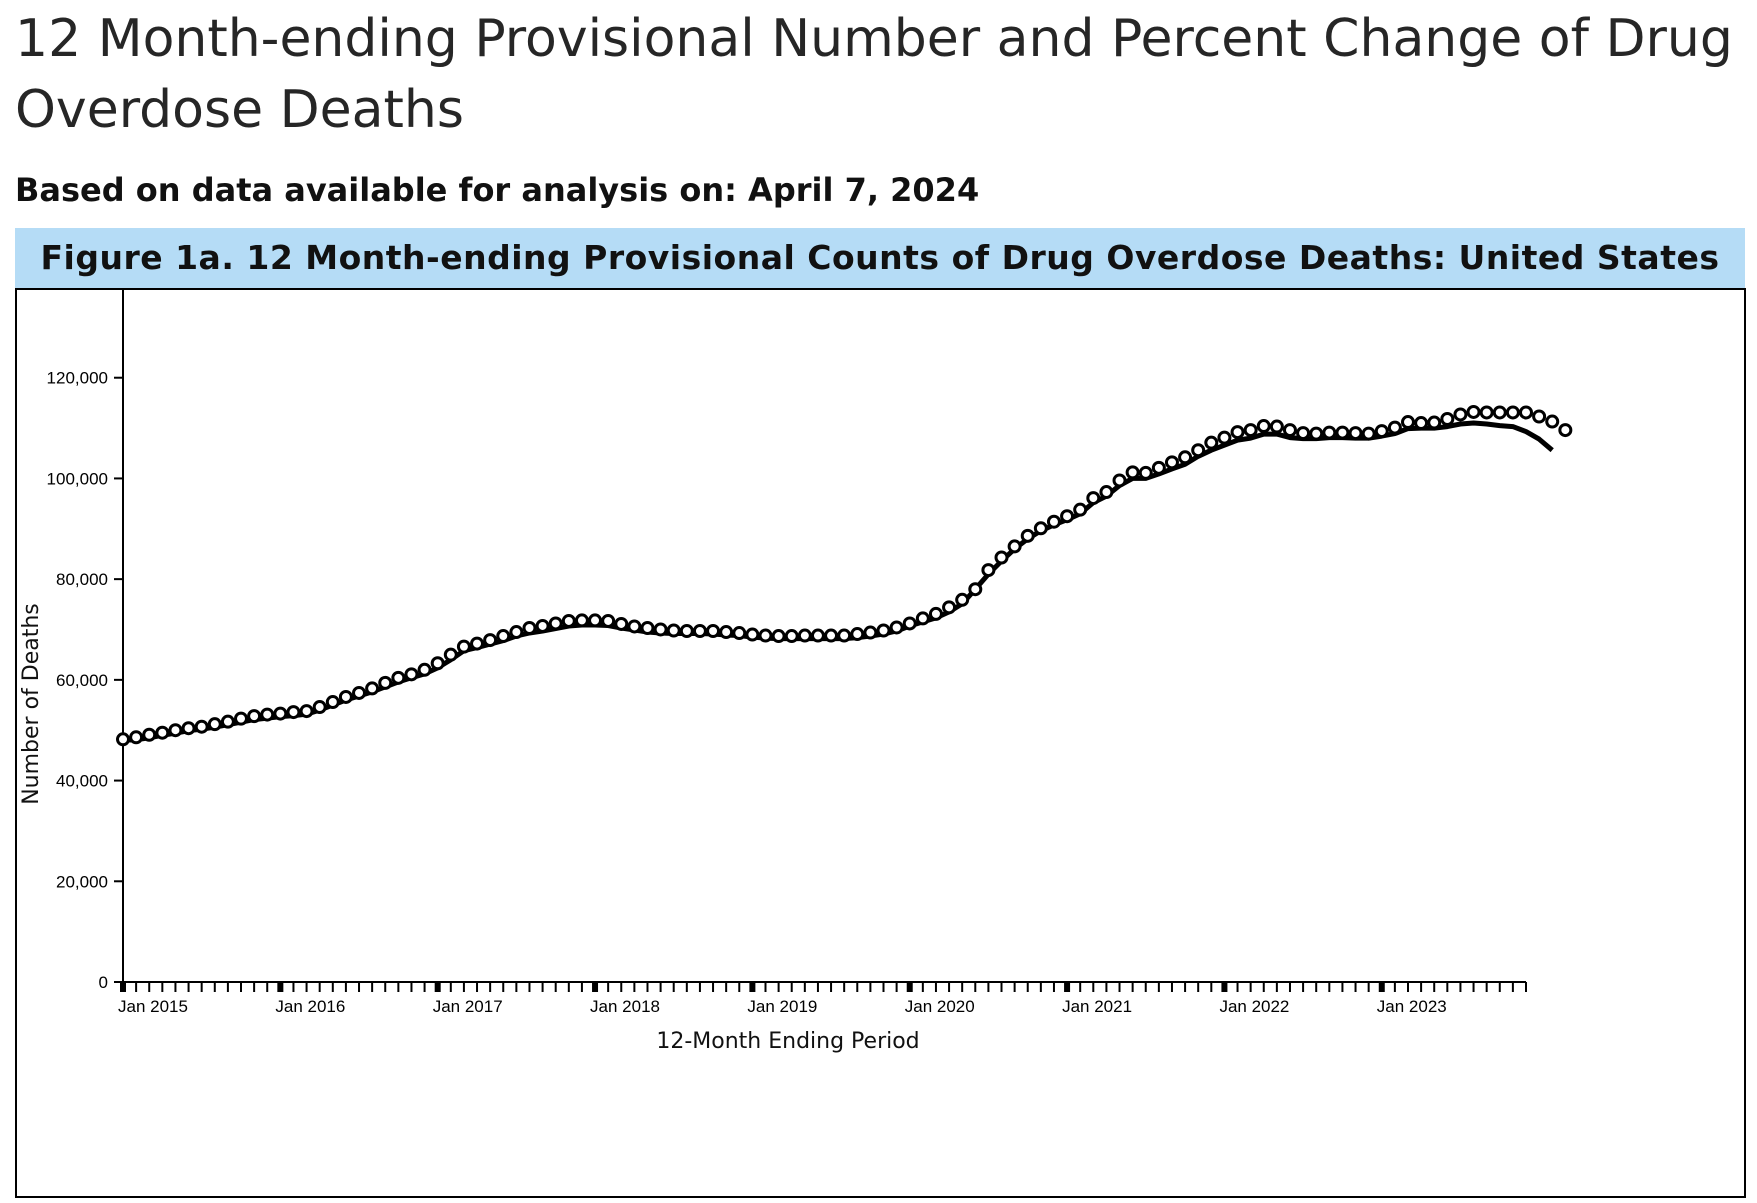 The height and width of the screenshot is (1203, 1757). I want to click on x-tick-label: Jan 2015, so click(153, 1006).